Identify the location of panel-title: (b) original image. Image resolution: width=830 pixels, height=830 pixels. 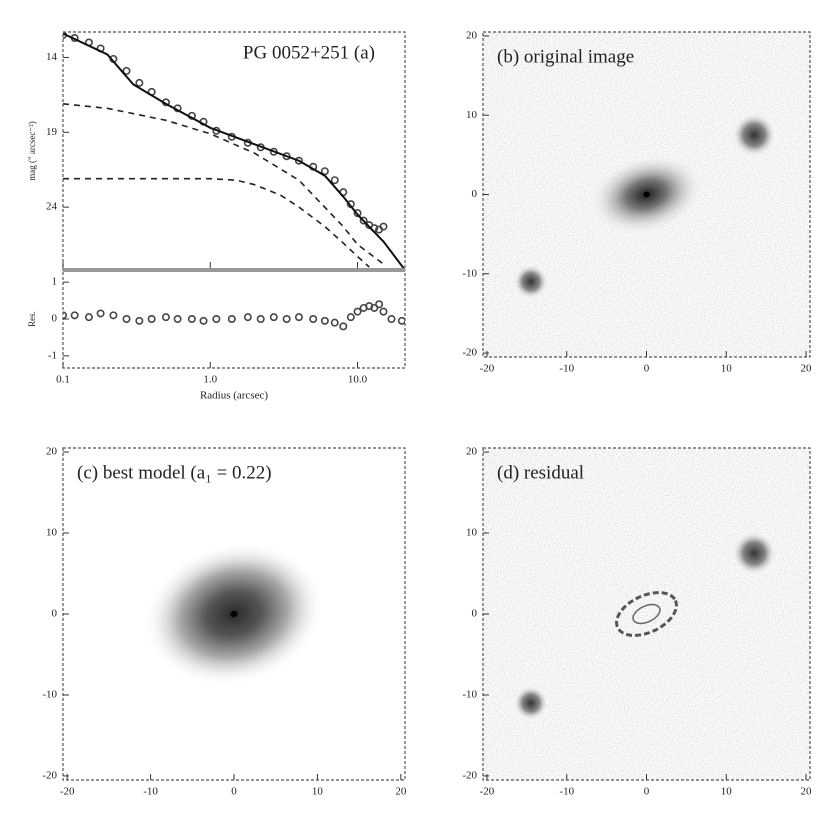
(565, 56).